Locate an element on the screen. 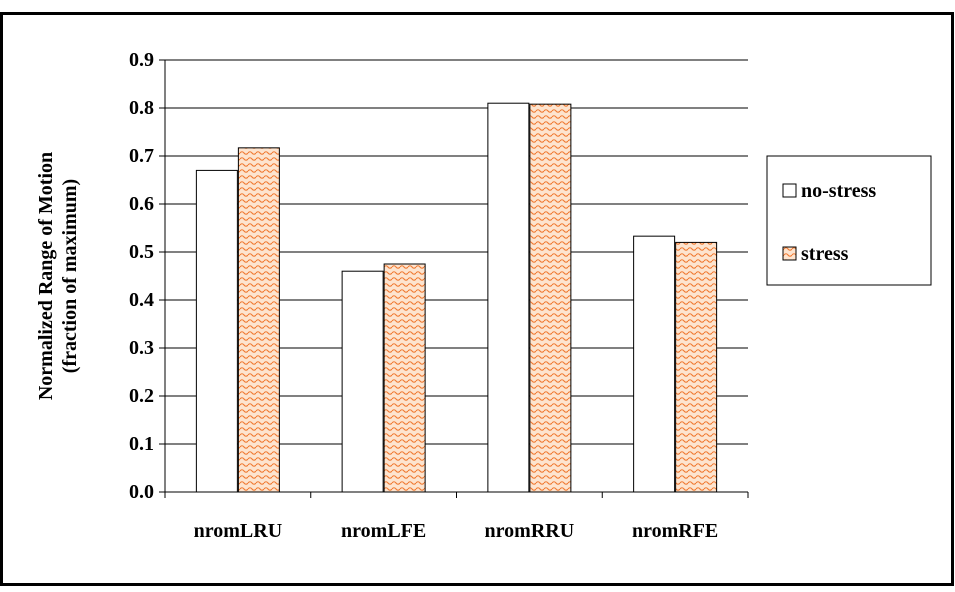  y-axis-title-line2: (fraction of maximum) is located at coordinates (70, 276).